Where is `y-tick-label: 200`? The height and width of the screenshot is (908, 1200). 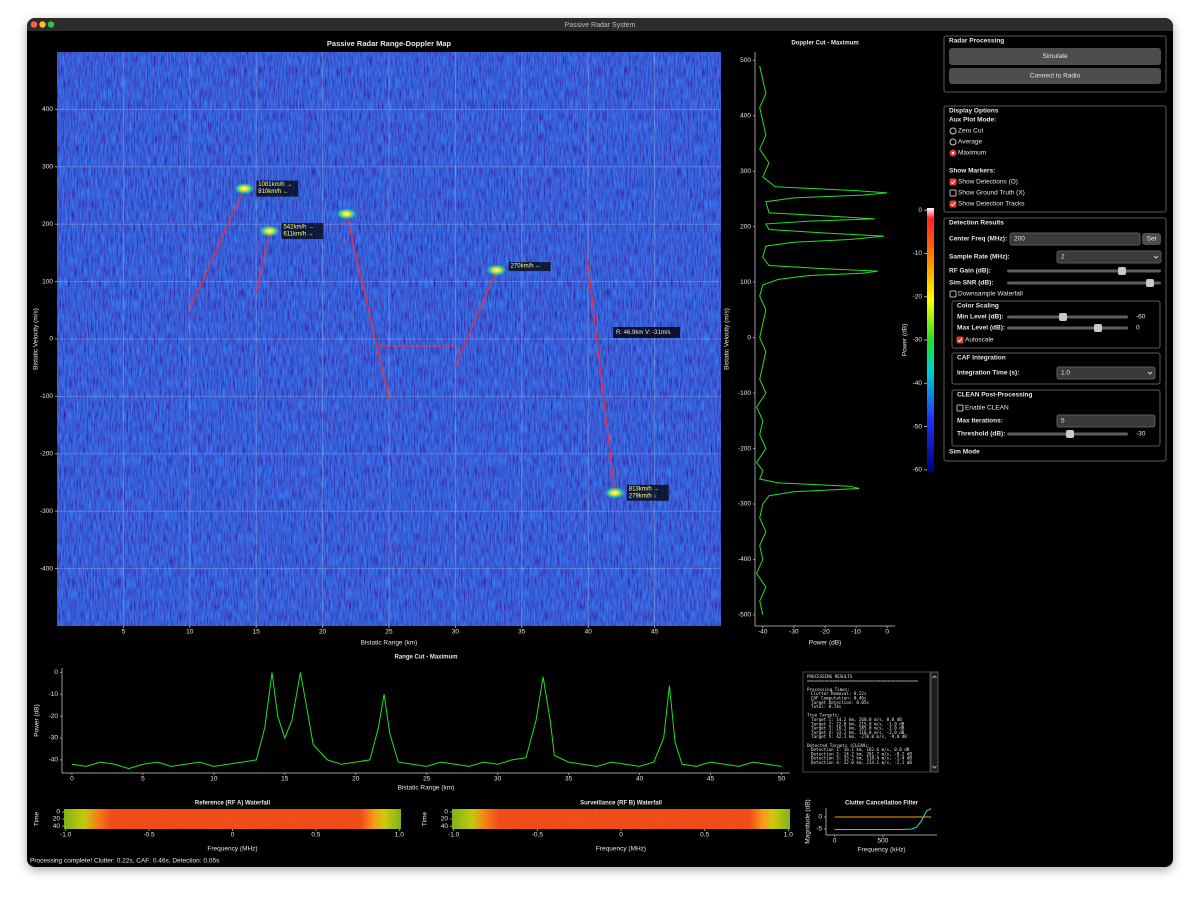
y-tick-label: 200 is located at coordinates (47, 224).